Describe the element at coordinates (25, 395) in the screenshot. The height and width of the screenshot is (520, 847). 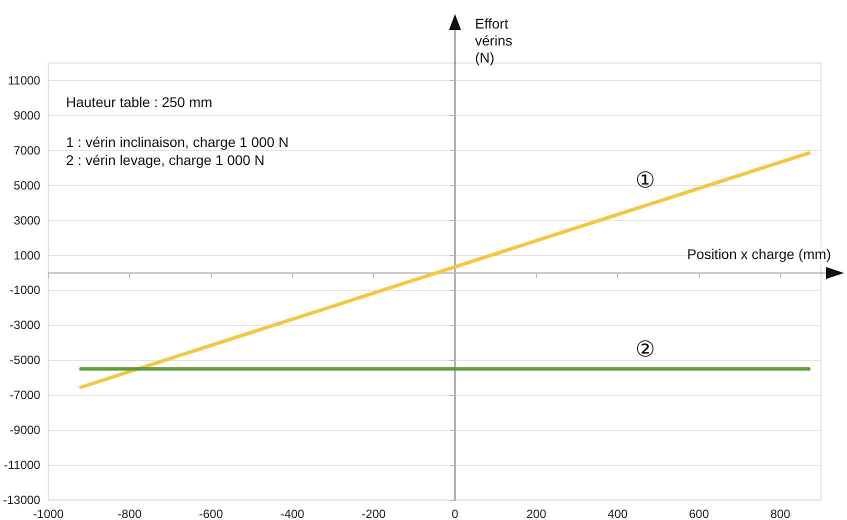
I see `y-tick-label: -7000` at that location.